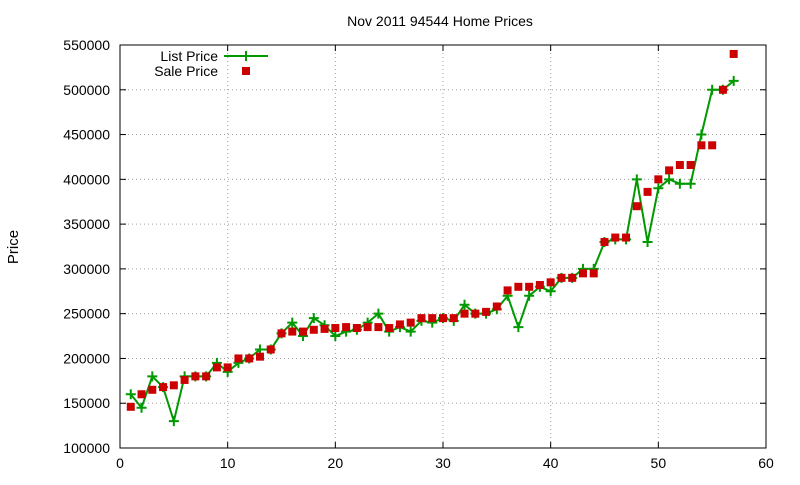  I want to click on legend-sample-sale-price-marker, so click(246, 71).